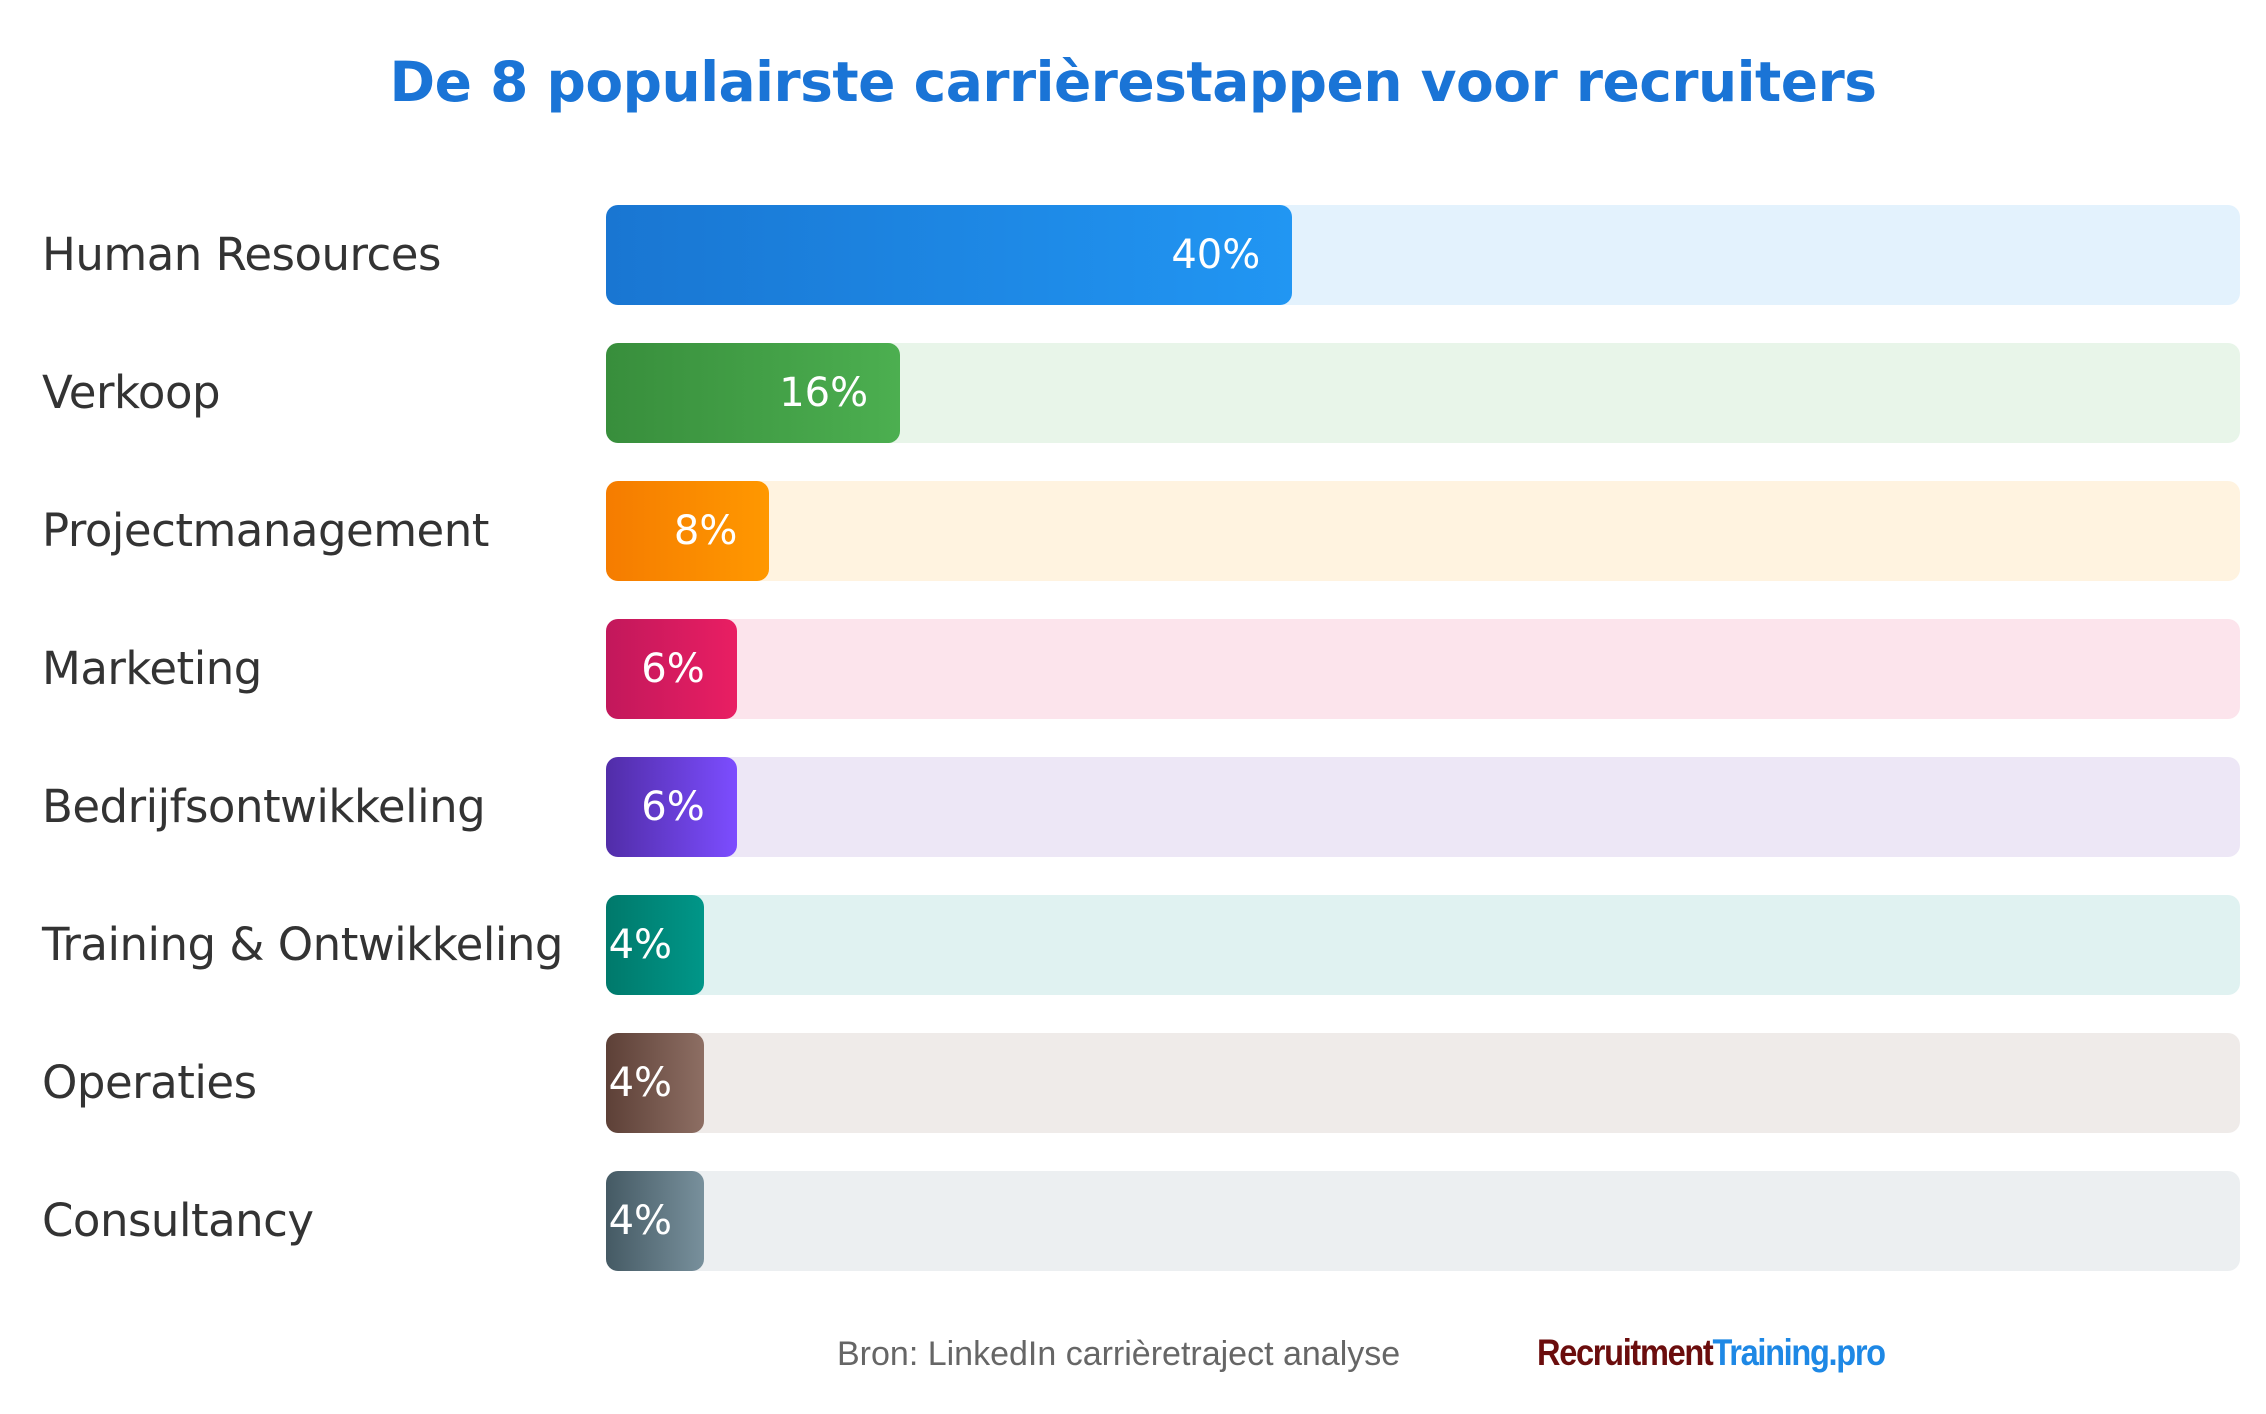 This screenshot has width=2266, height=1414. I want to click on category-label: Operaties, so click(149, 1082).